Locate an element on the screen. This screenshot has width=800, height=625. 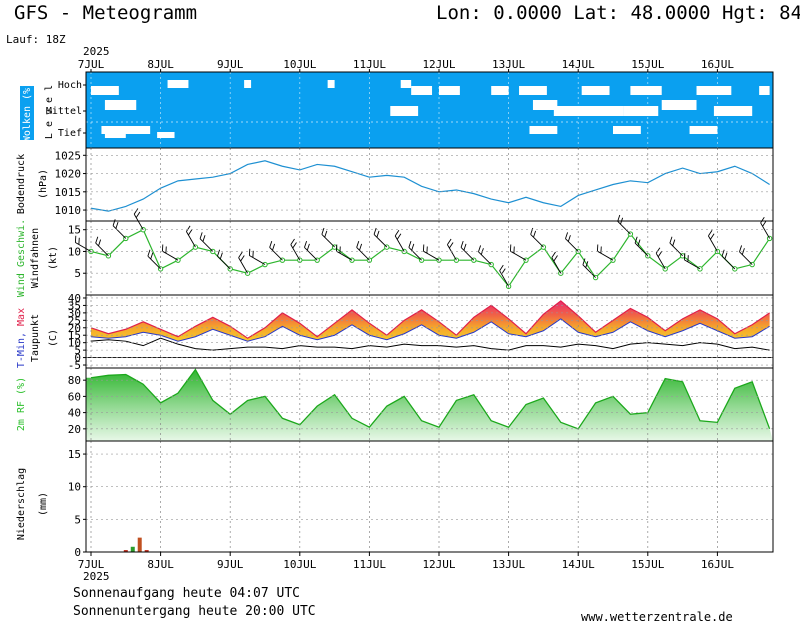
top-year-label: 2025 is located at coordinates (96, 51).